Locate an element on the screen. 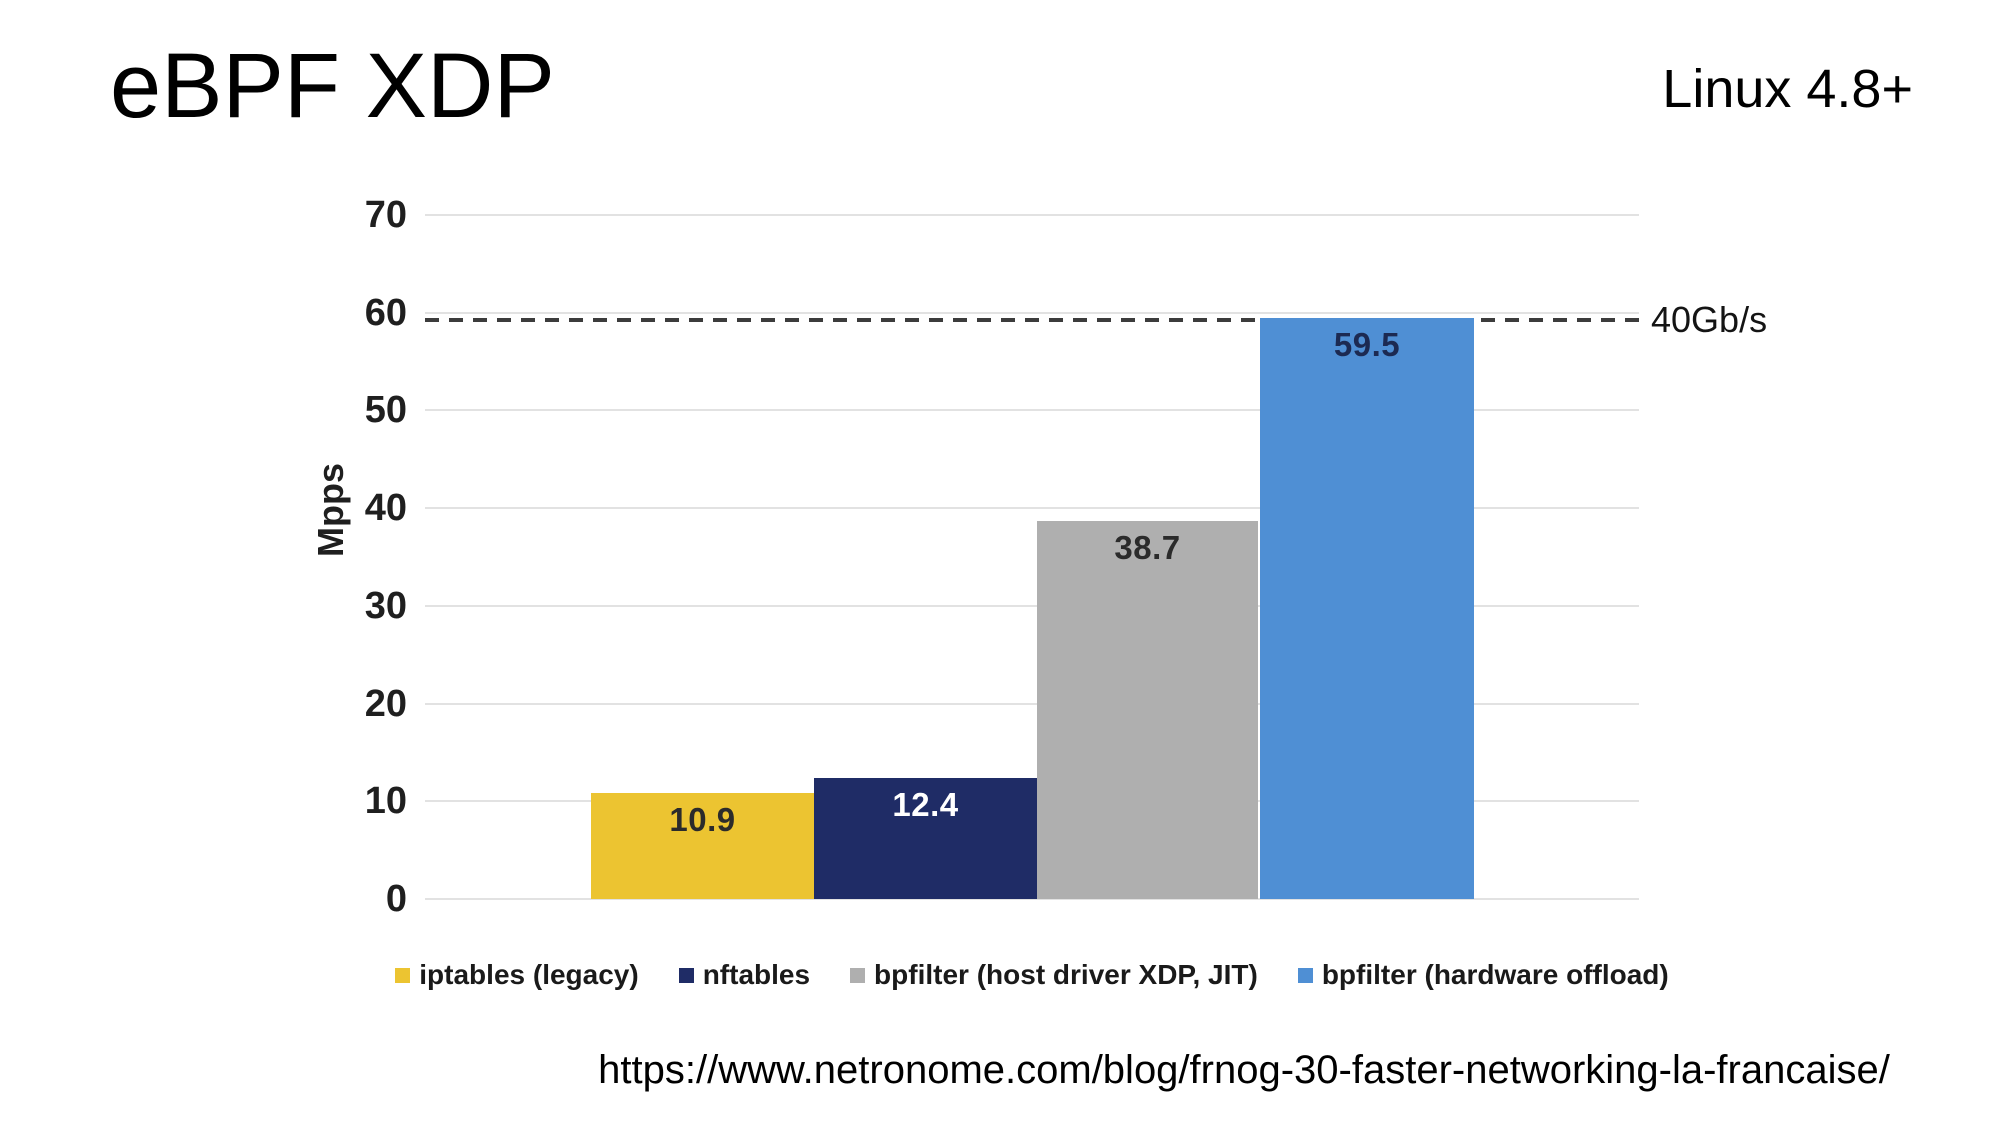 Image resolution: width=2000 pixels, height=1125 pixels. reference-line: 40Gb/s is located at coordinates (1096, 319).